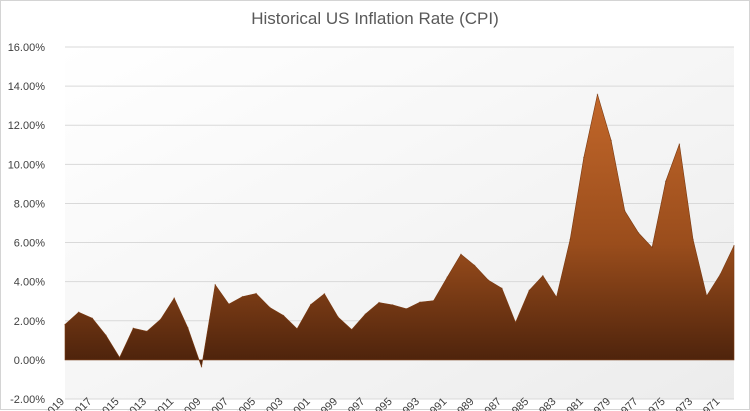 This screenshot has width=750, height=411. Describe the element at coordinates (29, 361) in the screenshot. I see `y-tick-label: 0.00%` at that location.